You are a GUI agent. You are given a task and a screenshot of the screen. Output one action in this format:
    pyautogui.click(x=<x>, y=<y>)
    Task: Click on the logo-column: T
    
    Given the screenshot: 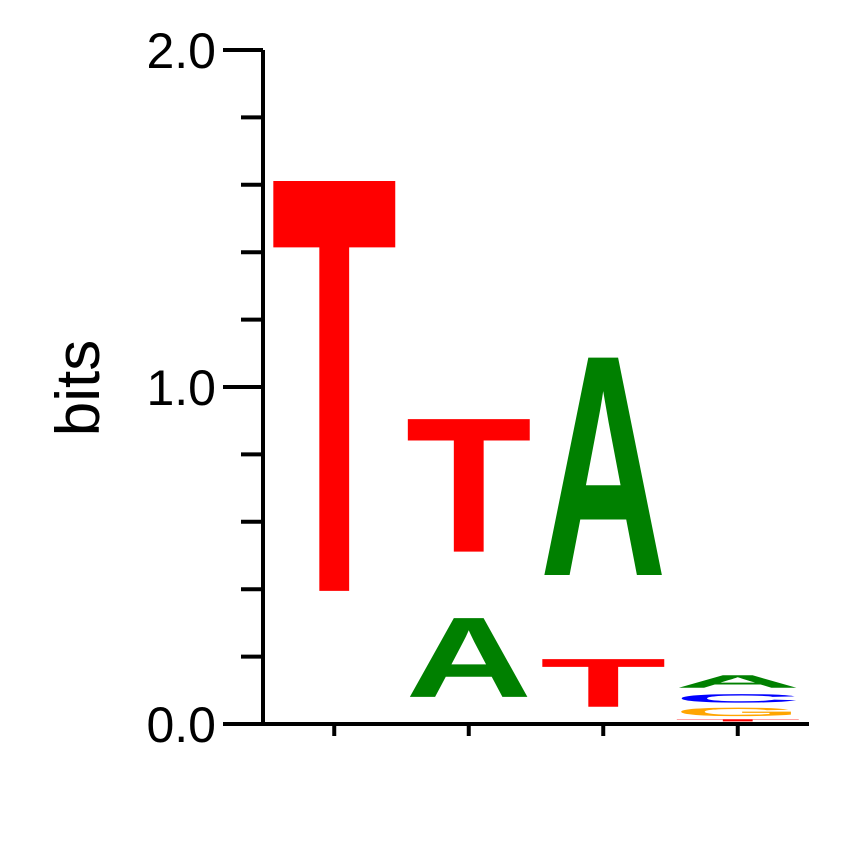 What is the action you would take?
    pyautogui.click(x=334, y=384)
    